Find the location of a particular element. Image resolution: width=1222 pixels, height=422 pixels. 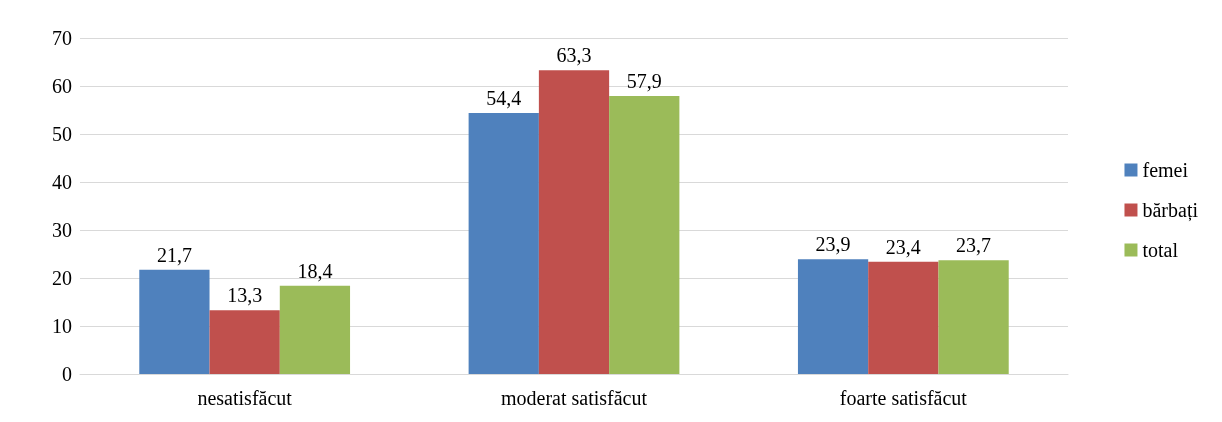

y-tick-label: 30 is located at coordinates (62, 230).